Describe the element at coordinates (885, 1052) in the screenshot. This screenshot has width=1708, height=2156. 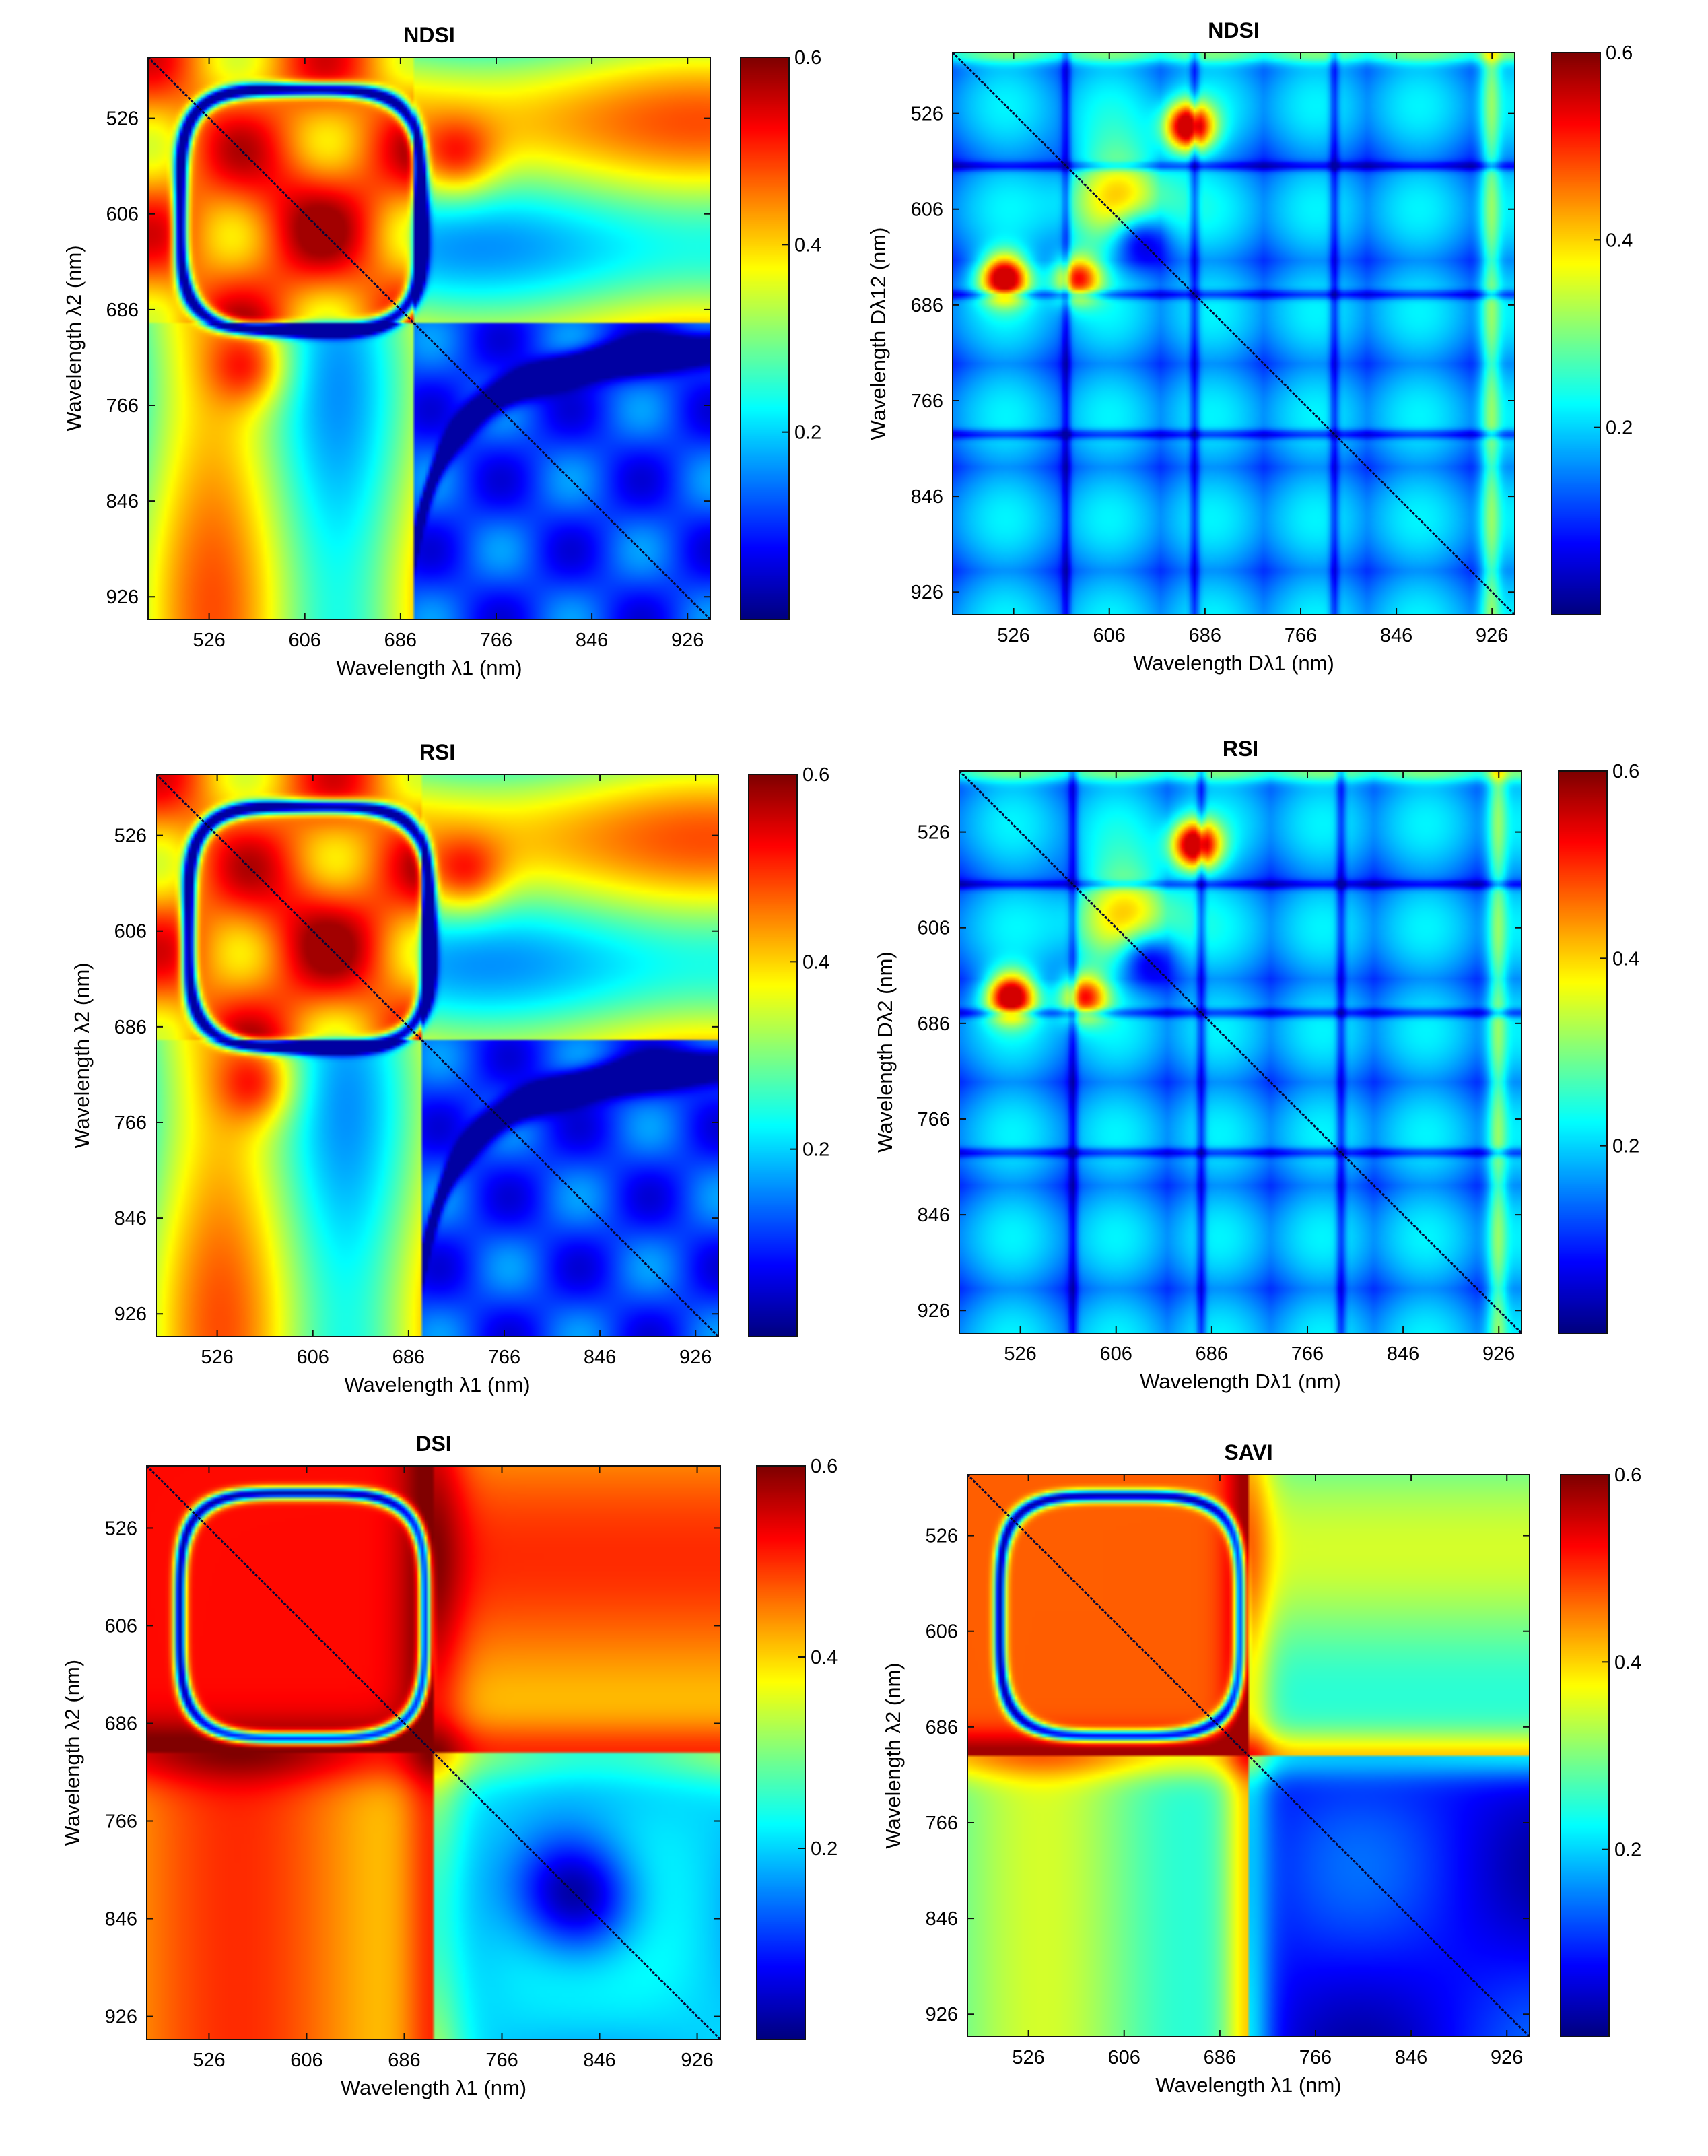
I see `y-axis-label: Wavelength Dλ2 (nm)` at that location.